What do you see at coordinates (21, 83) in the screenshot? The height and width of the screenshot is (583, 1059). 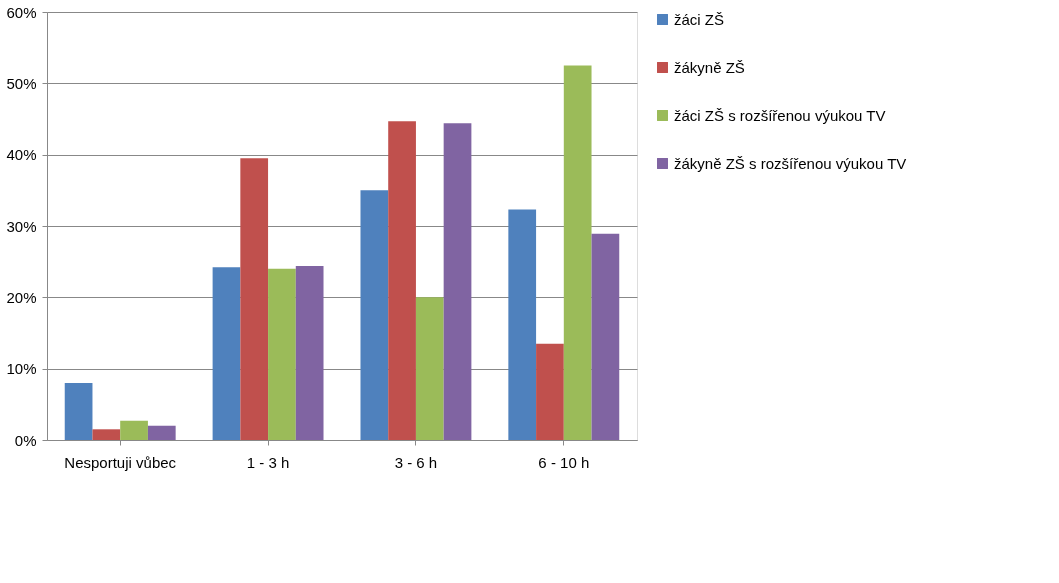 I see `y-tick-label: 50%` at bounding box center [21, 83].